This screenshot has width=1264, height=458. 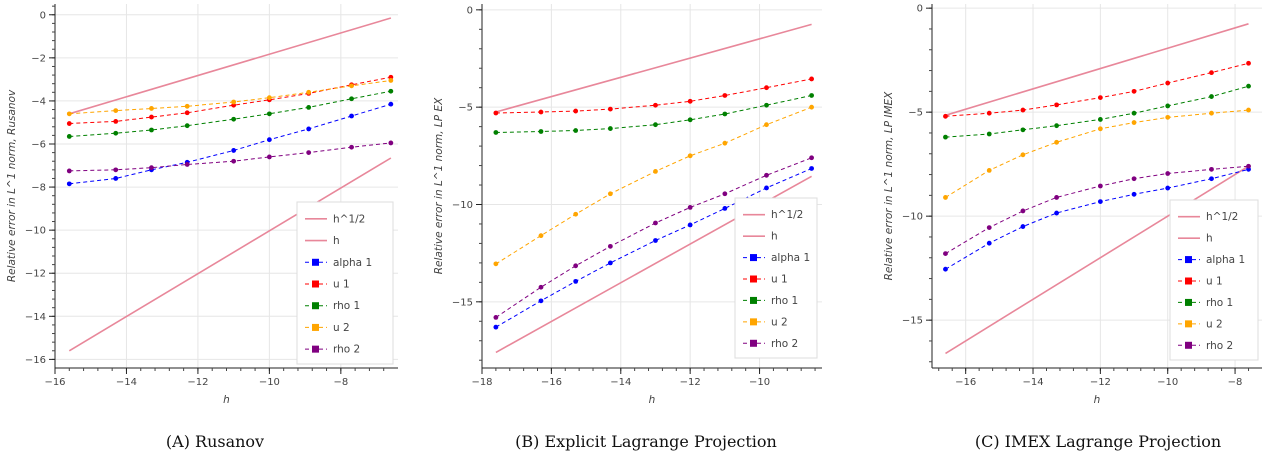 I want to click on legend-label: u 2, so click(x=779, y=322).